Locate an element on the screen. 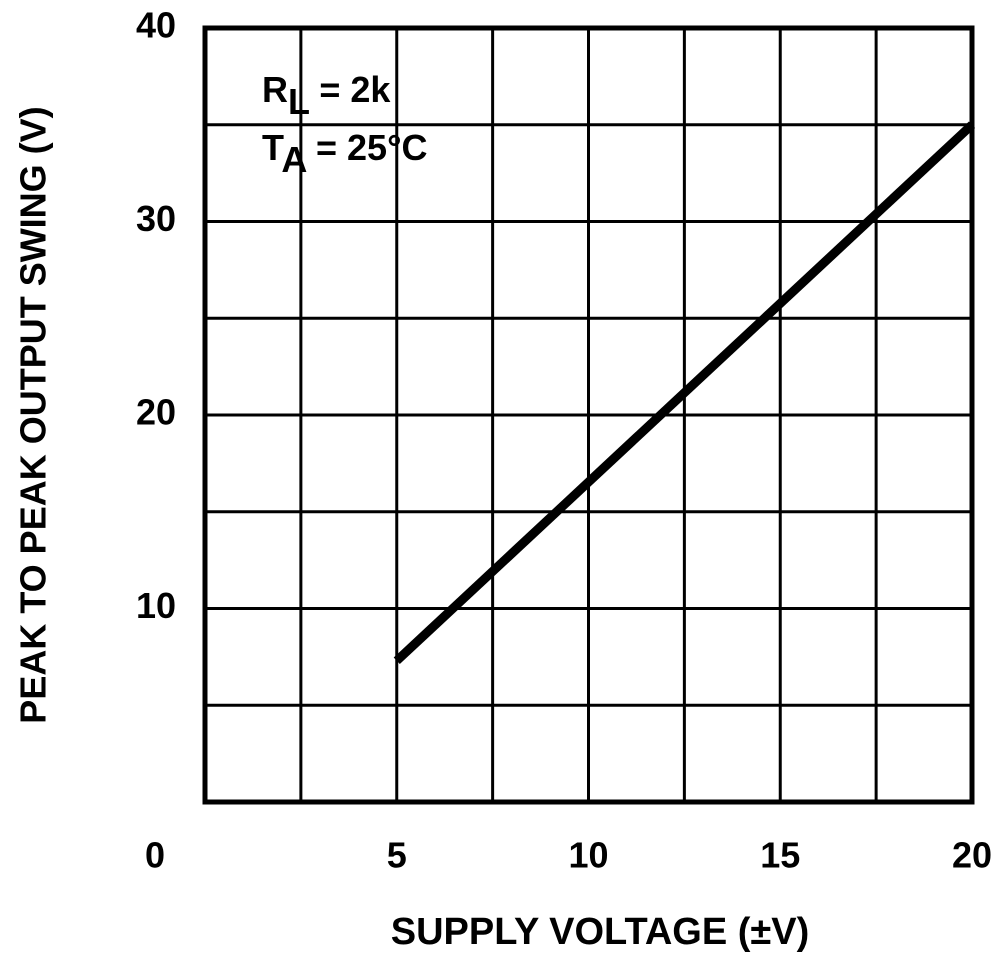 Image resolution: width=1006 pixels, height=962 pixels. annotation: RL = 2k is located at coordinates (326, 95).